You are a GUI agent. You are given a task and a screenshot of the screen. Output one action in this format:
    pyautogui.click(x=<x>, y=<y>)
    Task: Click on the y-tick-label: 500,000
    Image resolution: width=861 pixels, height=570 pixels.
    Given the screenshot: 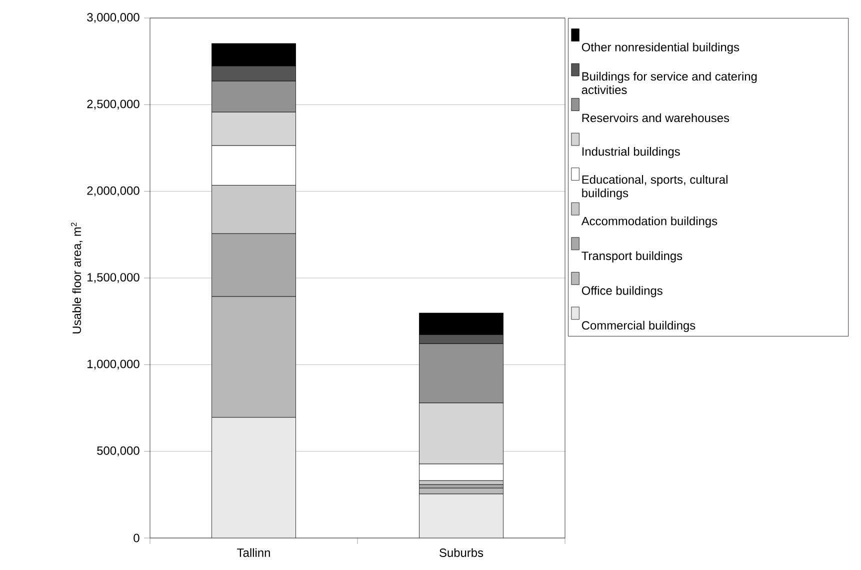 What is the action you would take?
    pyautogui.click(x=118, y=451)
    